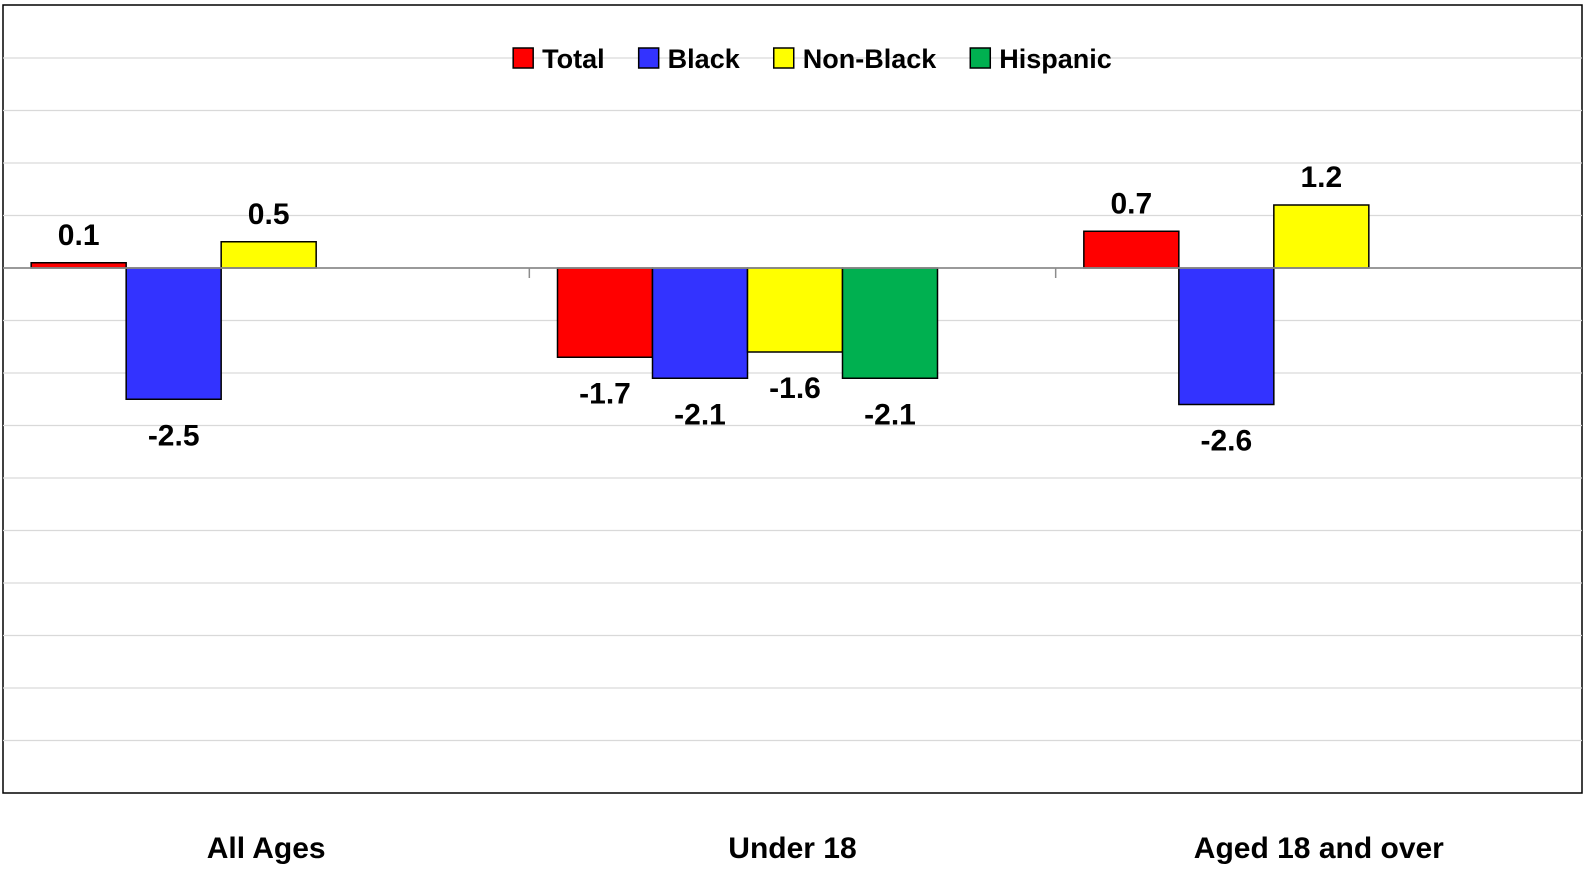  I want to click on category-label: Under 18, so click(792, 848).